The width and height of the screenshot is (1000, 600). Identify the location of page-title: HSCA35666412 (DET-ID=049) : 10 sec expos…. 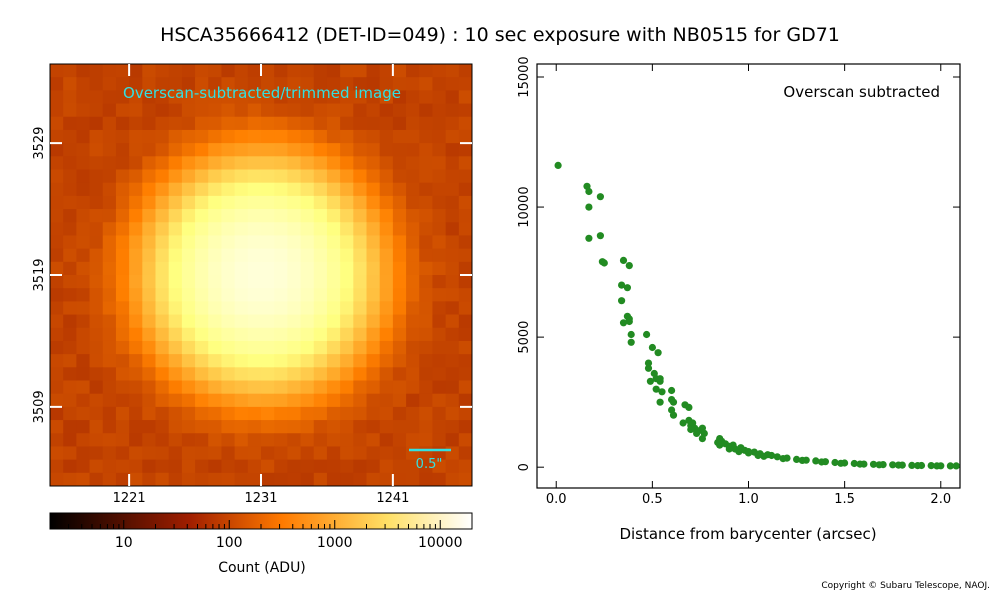
(500, 35).